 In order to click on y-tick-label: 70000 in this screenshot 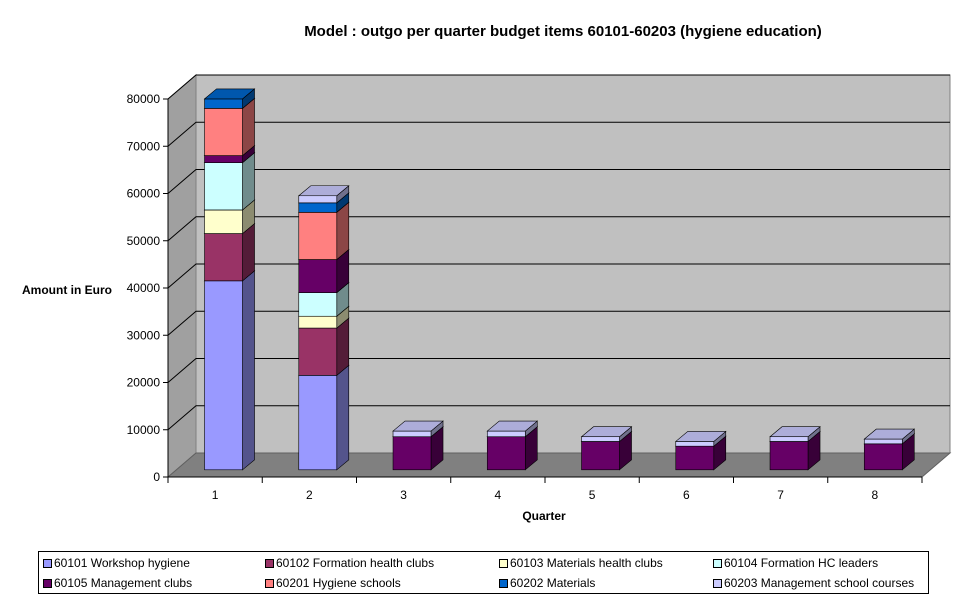, I will do `click(144, 146)`.